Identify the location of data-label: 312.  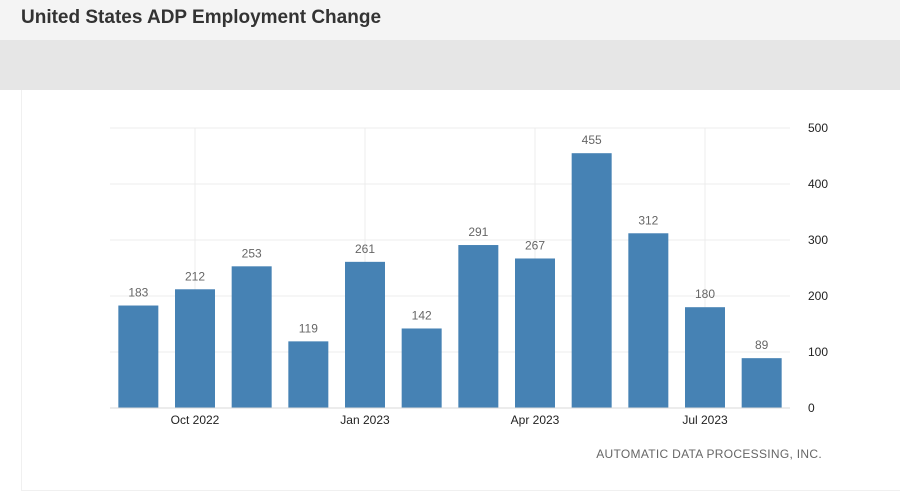
(648, 220).